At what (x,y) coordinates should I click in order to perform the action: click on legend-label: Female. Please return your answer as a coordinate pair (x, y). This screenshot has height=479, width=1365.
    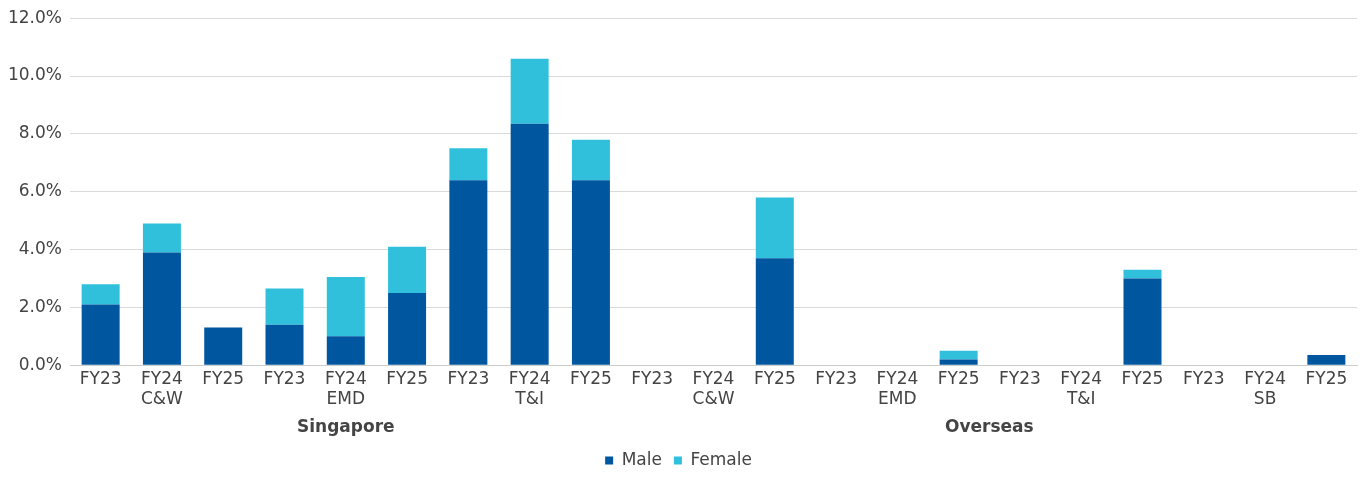
    Looking at the image, I should click on (721, 458).